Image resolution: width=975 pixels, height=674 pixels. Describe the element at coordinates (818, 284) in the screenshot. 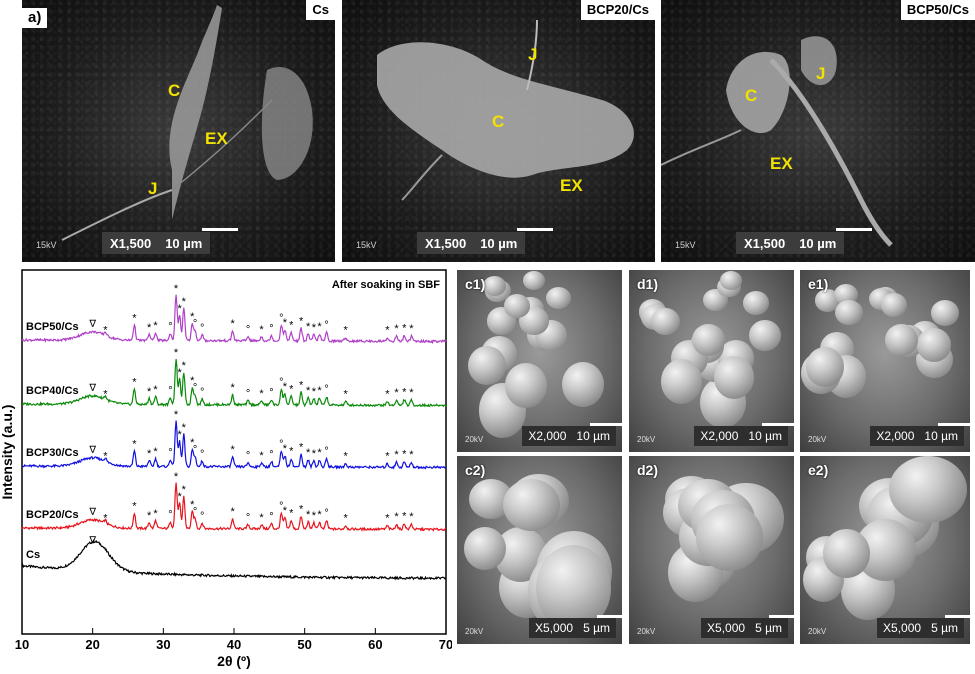

I see `panel-sublabel: e1)` at that location.